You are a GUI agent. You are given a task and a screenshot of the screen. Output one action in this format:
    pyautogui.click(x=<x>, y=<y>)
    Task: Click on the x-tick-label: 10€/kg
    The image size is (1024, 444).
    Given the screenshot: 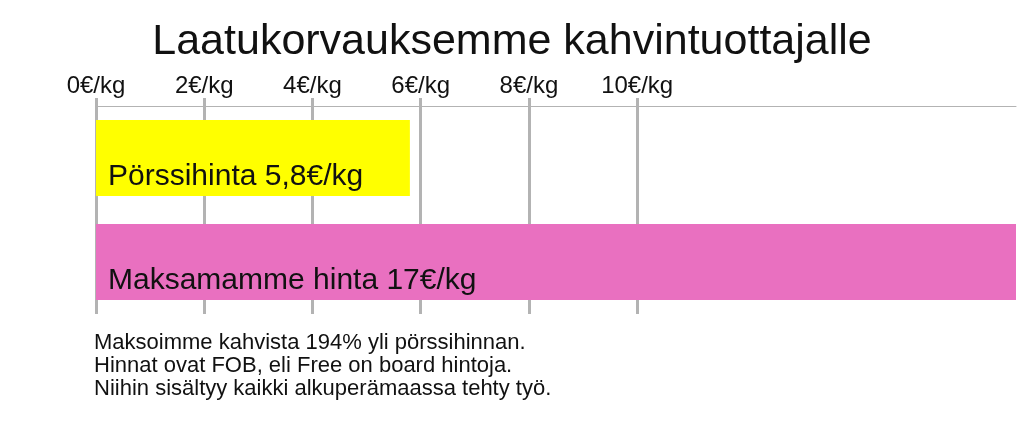 What is the action you would take?
    pyautogui.click(x=637, y=84)
    